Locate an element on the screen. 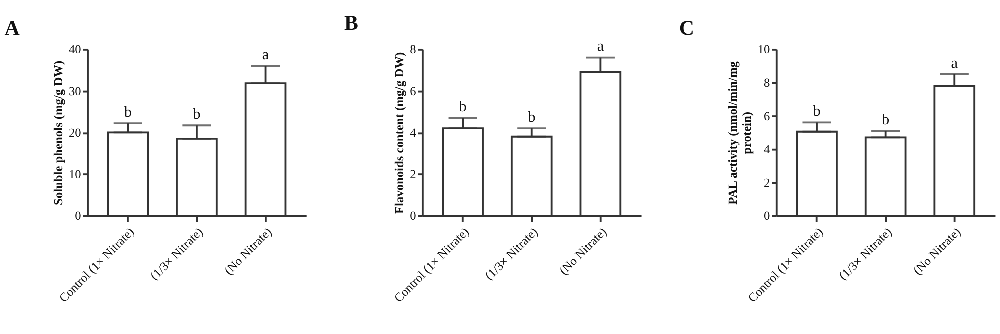  chart-title: C is located at coordinates (686, 28).